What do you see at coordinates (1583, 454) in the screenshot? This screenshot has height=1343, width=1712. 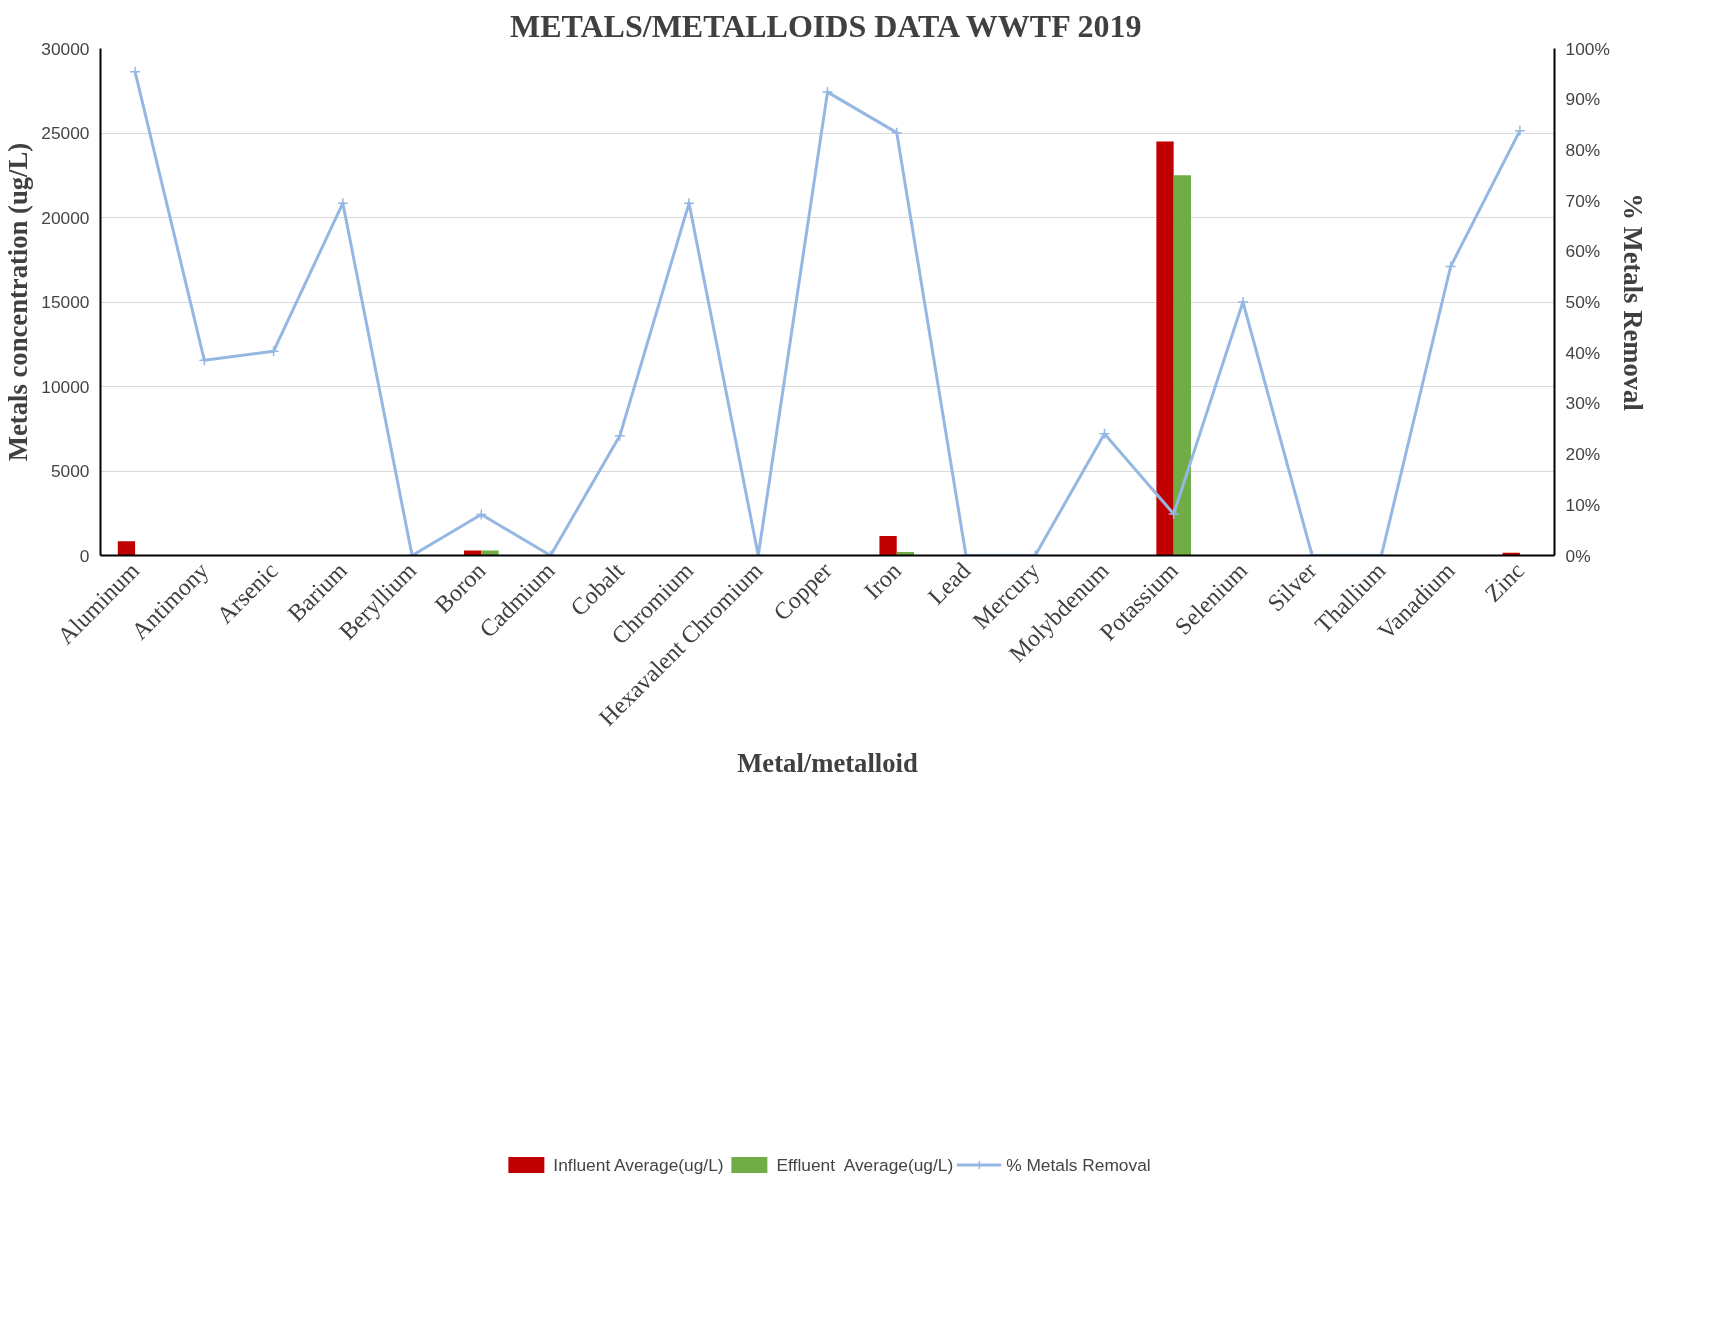 I see `y2-tick-label: 20%` at bounding box center [1583, 454].